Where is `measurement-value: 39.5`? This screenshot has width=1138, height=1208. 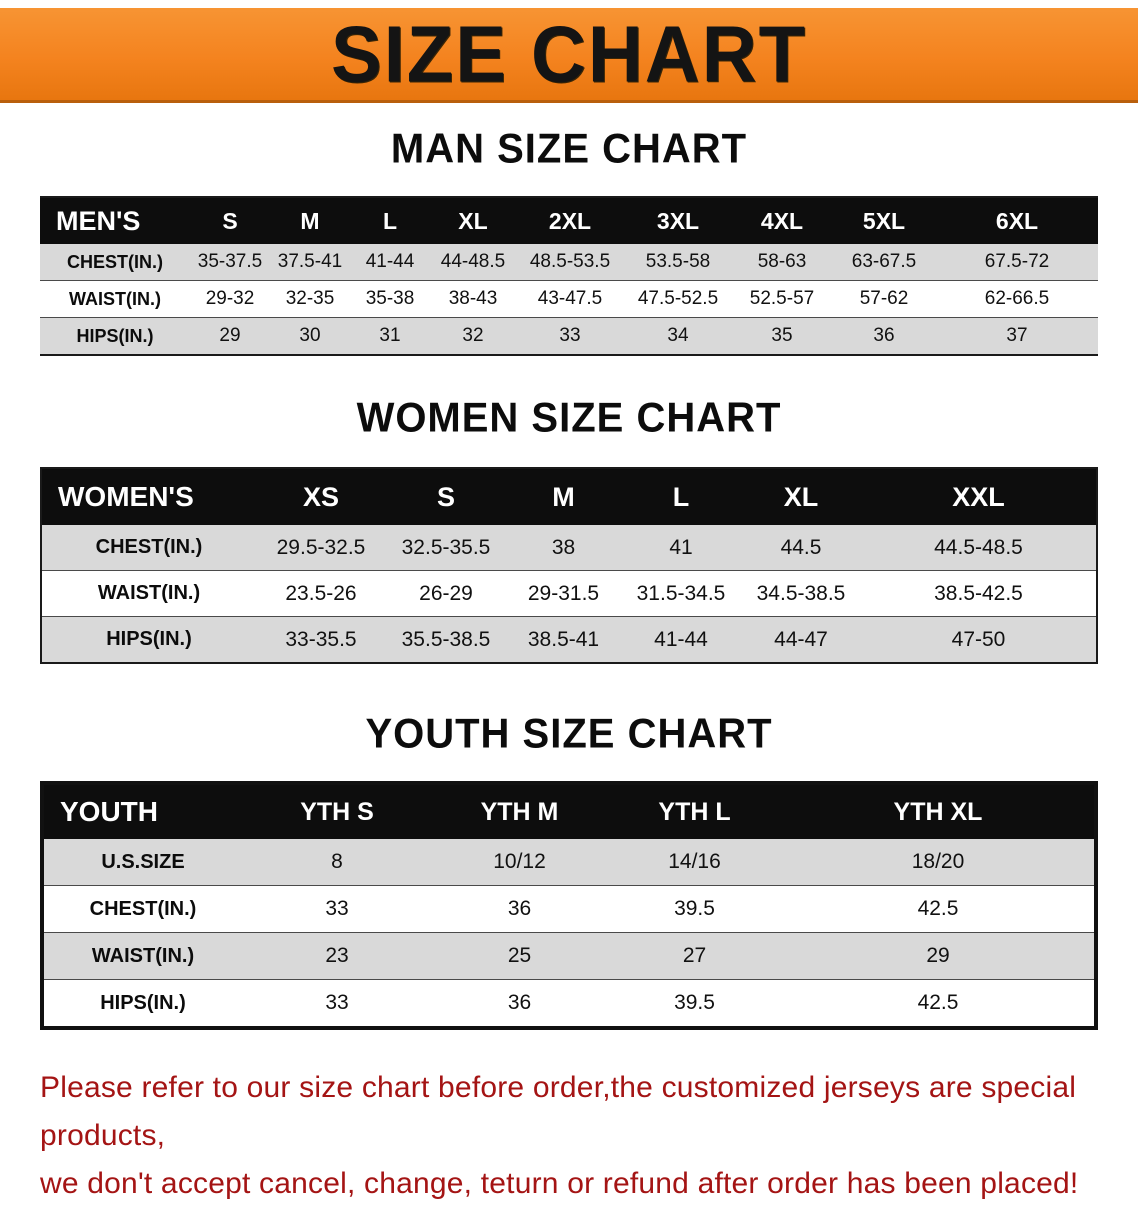 measurement-value: 39.5 is located at coordinates (694, 1002).